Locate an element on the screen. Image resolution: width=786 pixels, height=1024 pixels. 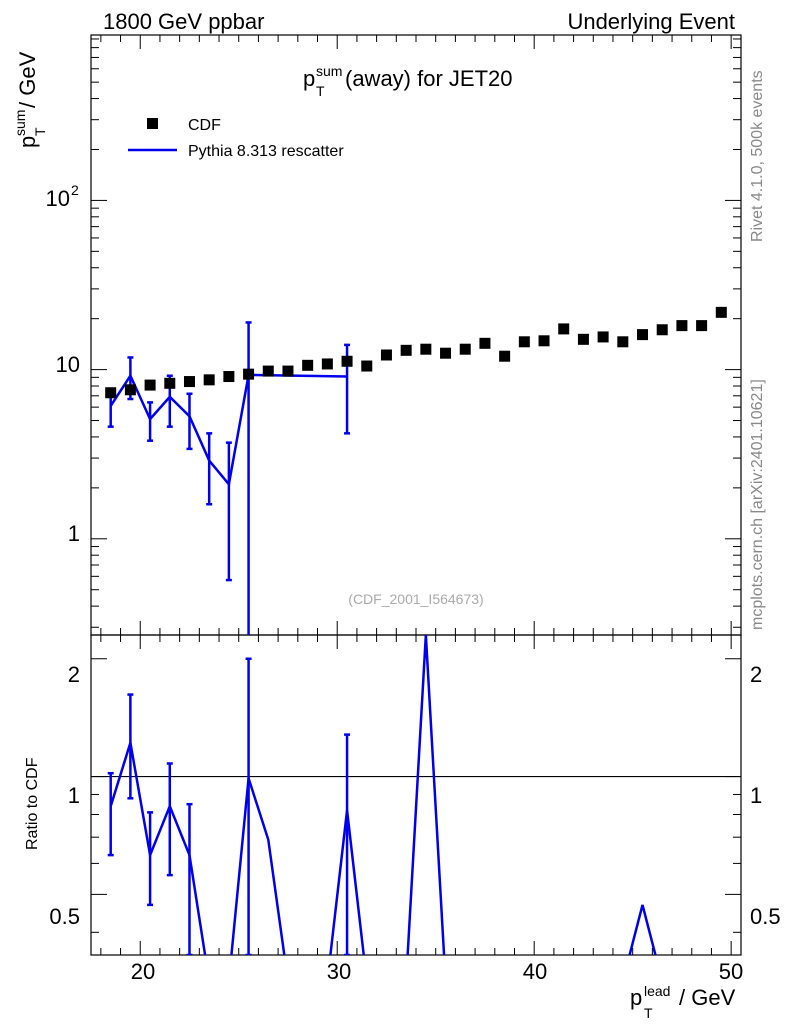
side-label-mcplots: mcplots.cern.ch [arXiv:2401.10621] is located at coordinates (757, 504).